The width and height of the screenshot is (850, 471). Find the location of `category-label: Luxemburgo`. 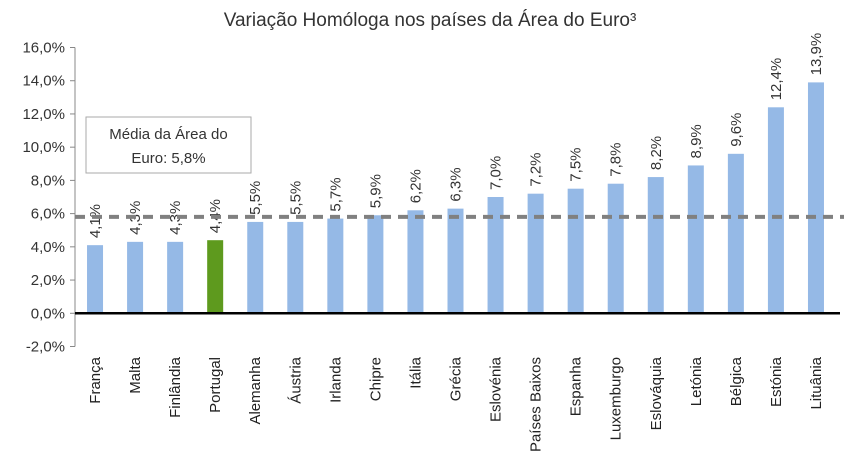

category-label: Luxemburgo is located at coordinates (616, 398).